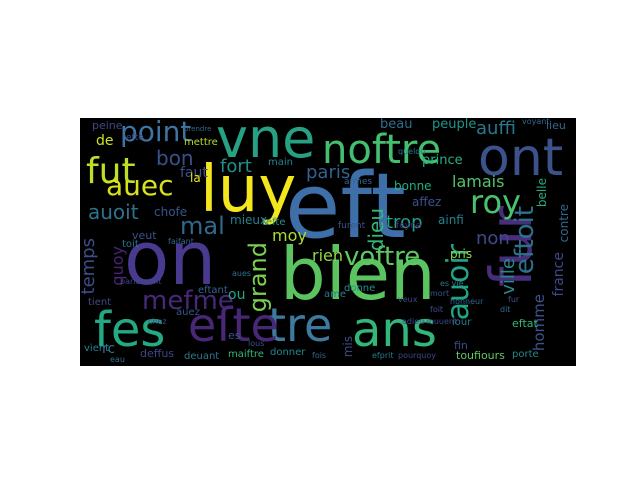  I want to click on word-france: france, so click(559, 274).